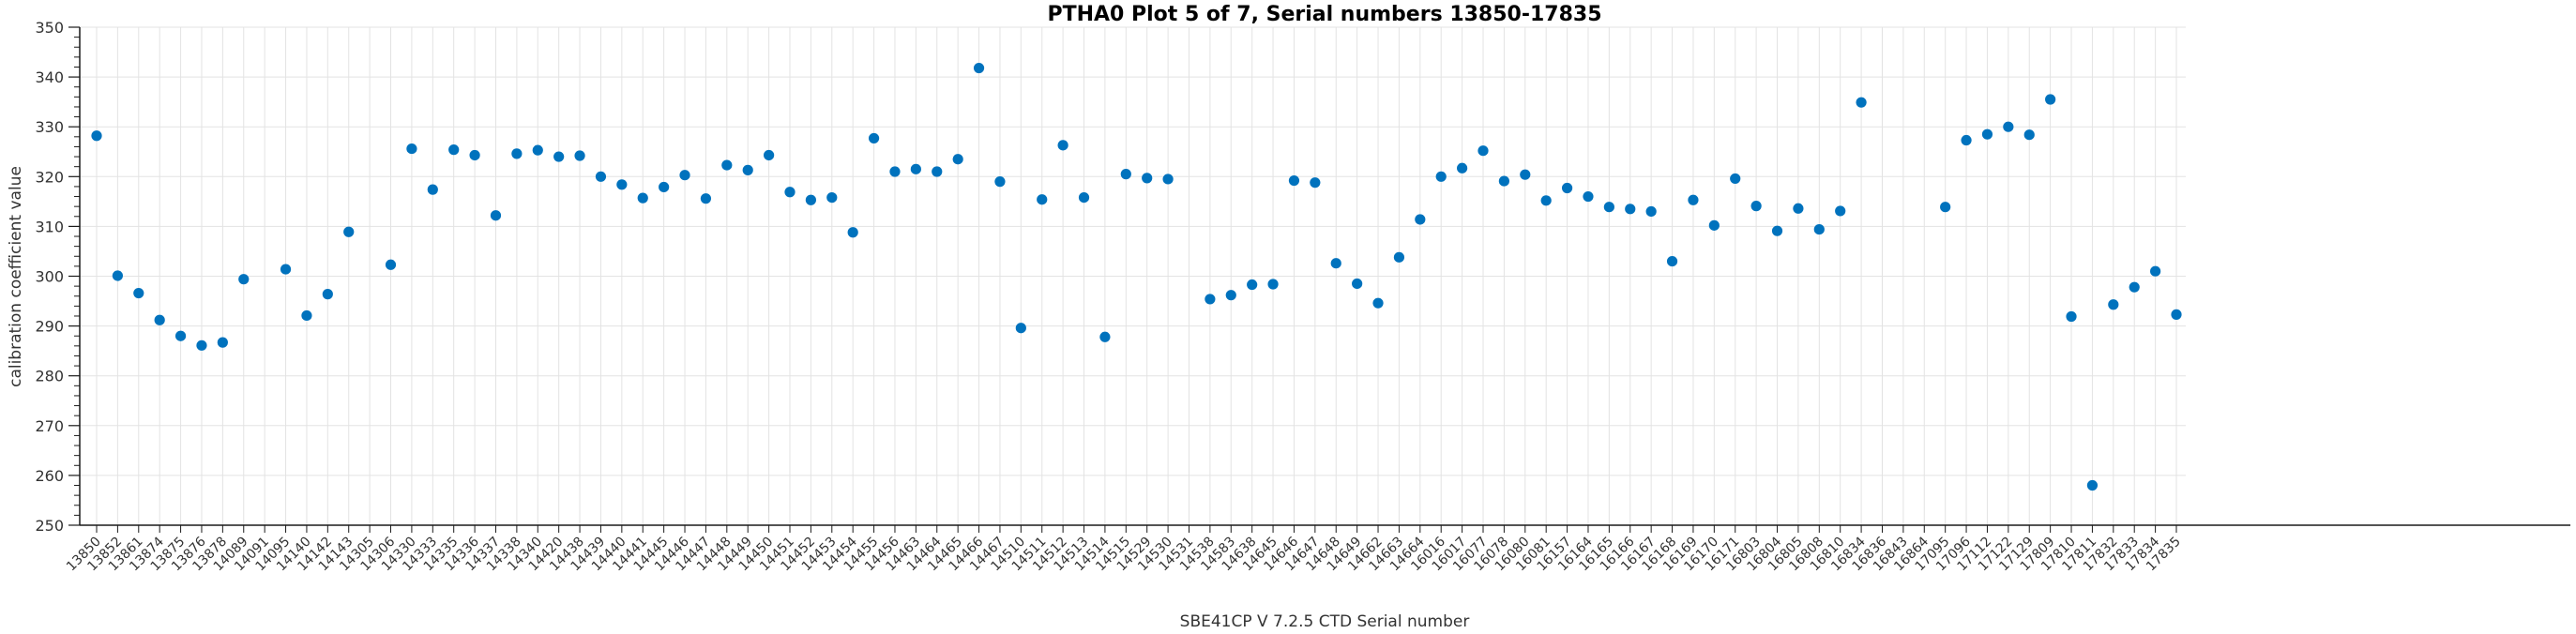 This screenshot has width=2576, height=634. Describe the element at coordinates (49, 177) in the screenshot. I see `y-tick-label: 320` at that location.